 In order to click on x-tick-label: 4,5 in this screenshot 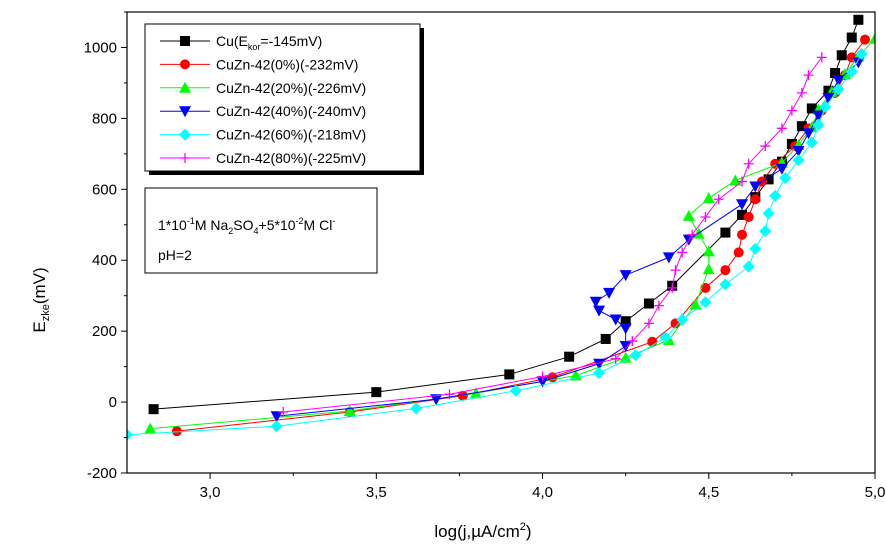, I will do `click(708, 492)`.